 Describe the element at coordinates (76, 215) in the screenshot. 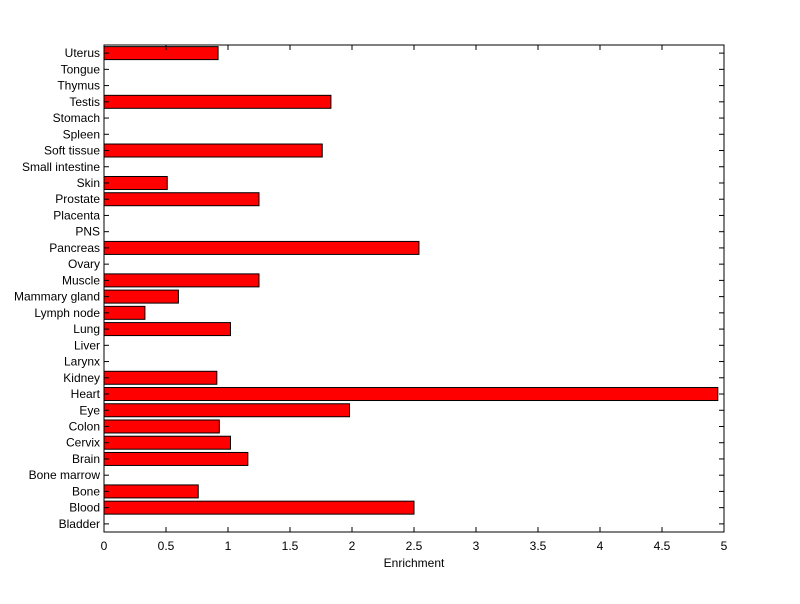

I see `y-tick-label-placenta: Placenta` at that location.